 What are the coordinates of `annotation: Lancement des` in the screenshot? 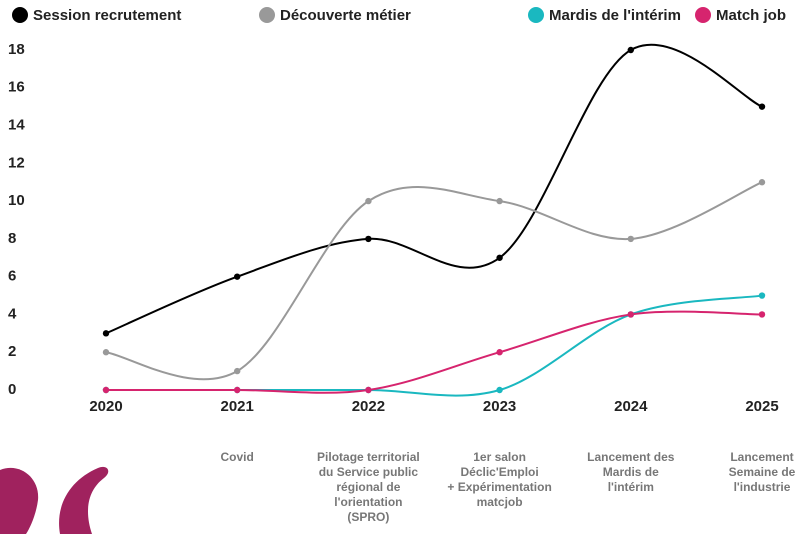 It's located at (631, 457).